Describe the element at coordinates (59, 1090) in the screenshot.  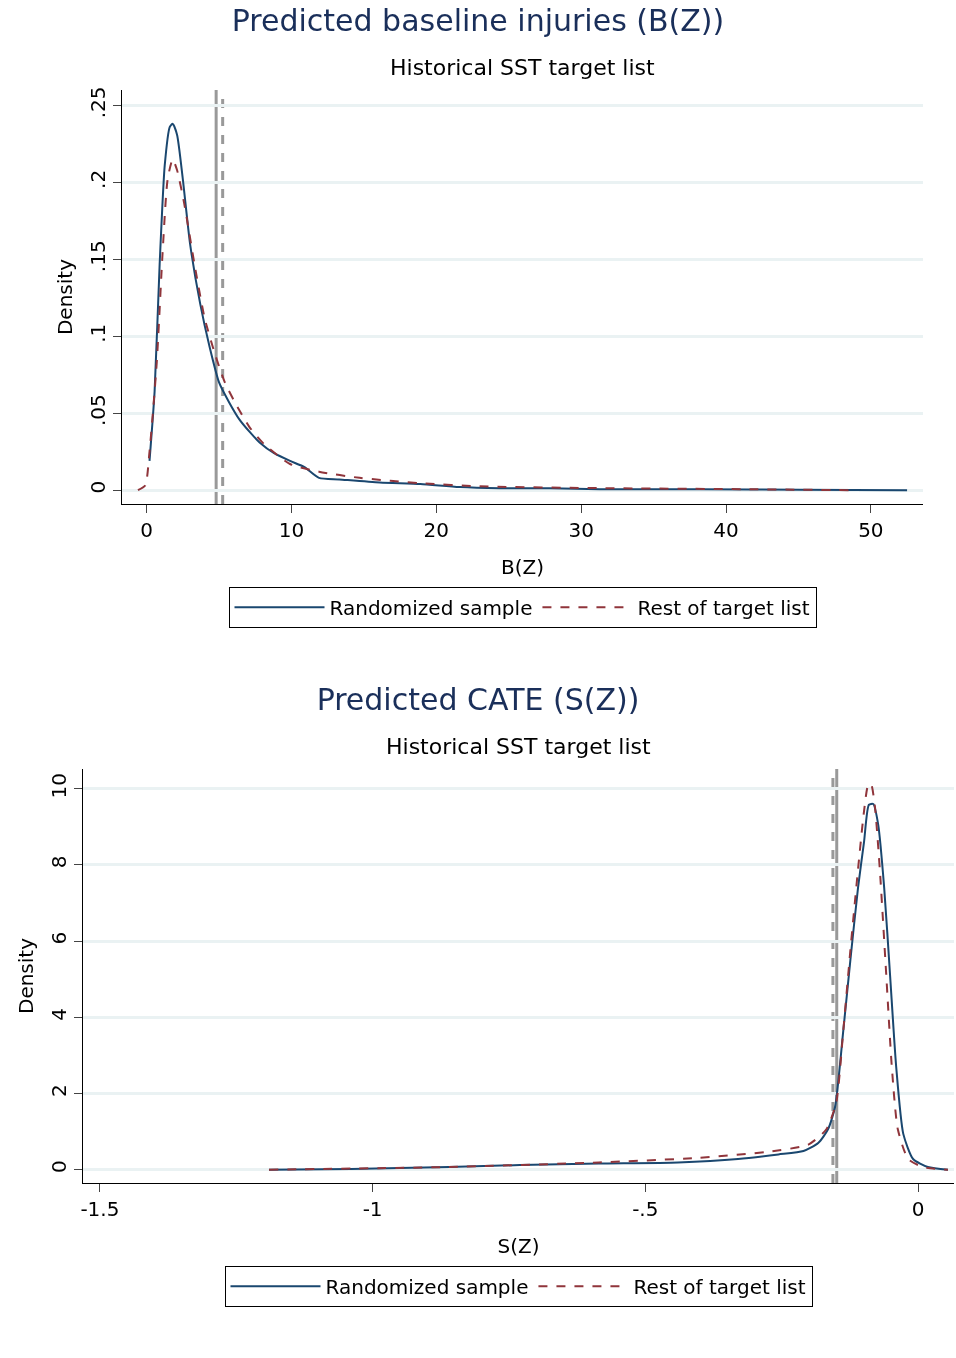
I see `y-tick-label: 2` at that location.